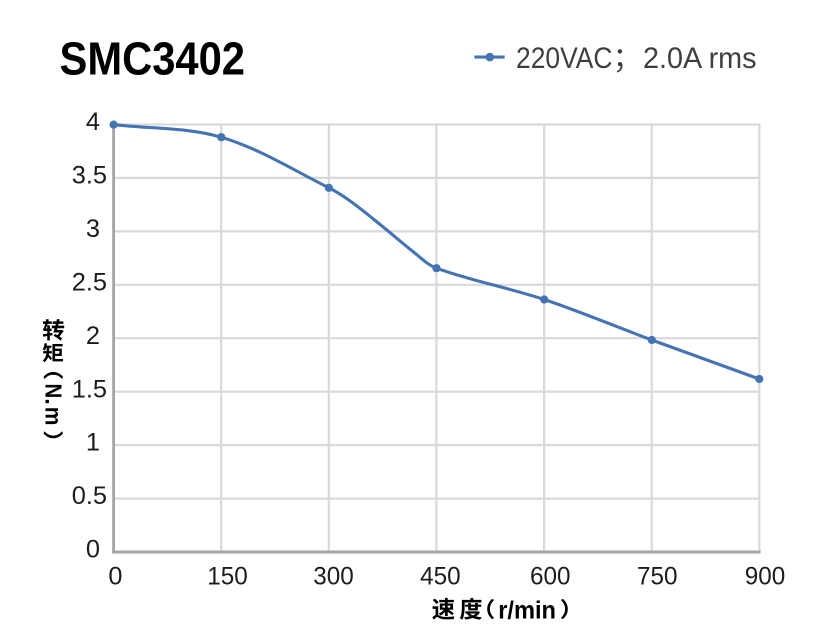 This screenshot has height=635, width=831. Describe the element at coordinates (54, 391) in the screenshot. I see `svg-text: N` at that location.